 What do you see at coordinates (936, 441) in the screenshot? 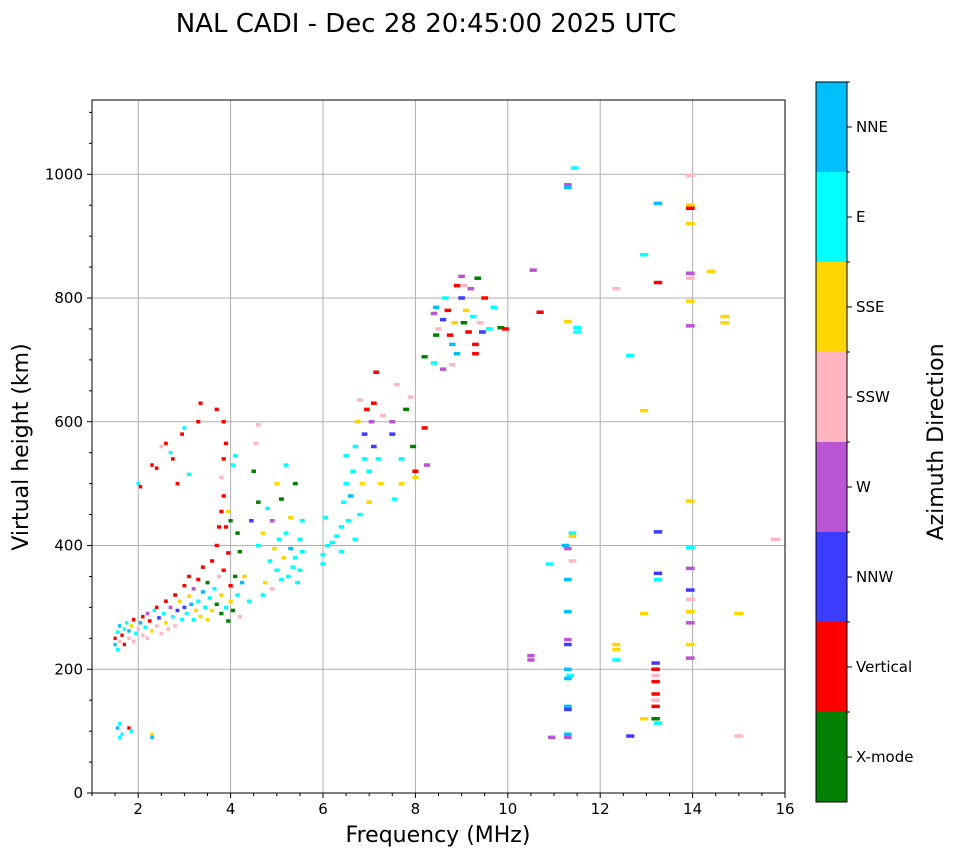
I see `colorbar-label: Azimuth Direction` at bounding box center [936, 441].